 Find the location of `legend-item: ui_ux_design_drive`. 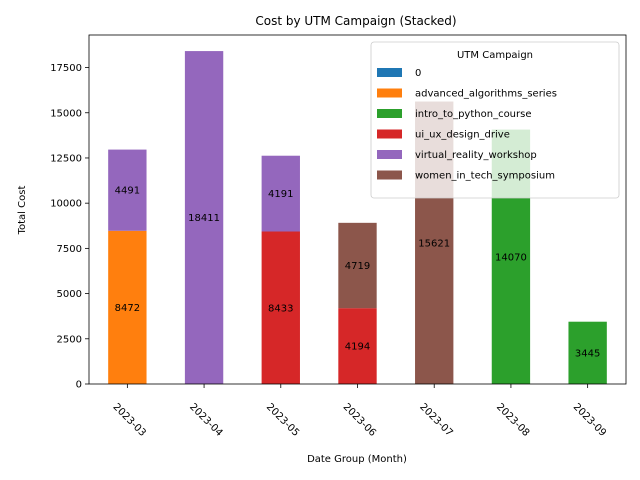

legend-item: ui_ux_design_drive is located at coordinates (443, 135).